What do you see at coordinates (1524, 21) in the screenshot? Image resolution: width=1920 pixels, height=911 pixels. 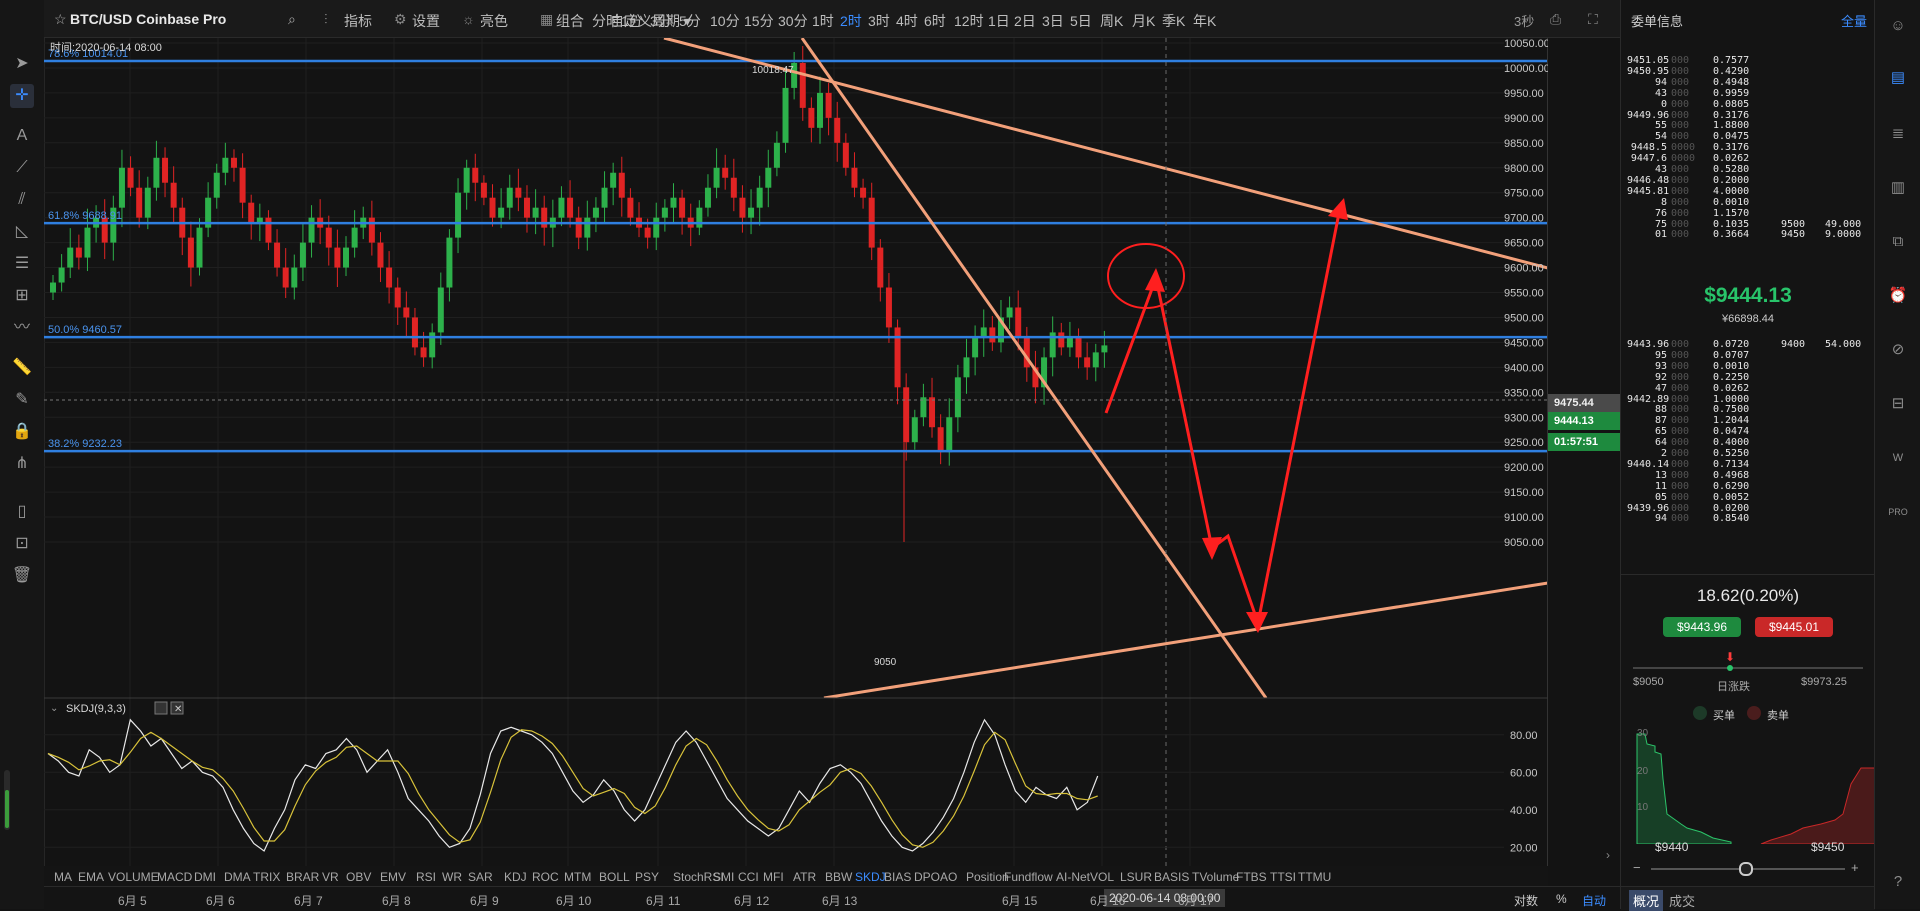 I see `refresh-rate: 3秒` at bounding box center [1524, 21].